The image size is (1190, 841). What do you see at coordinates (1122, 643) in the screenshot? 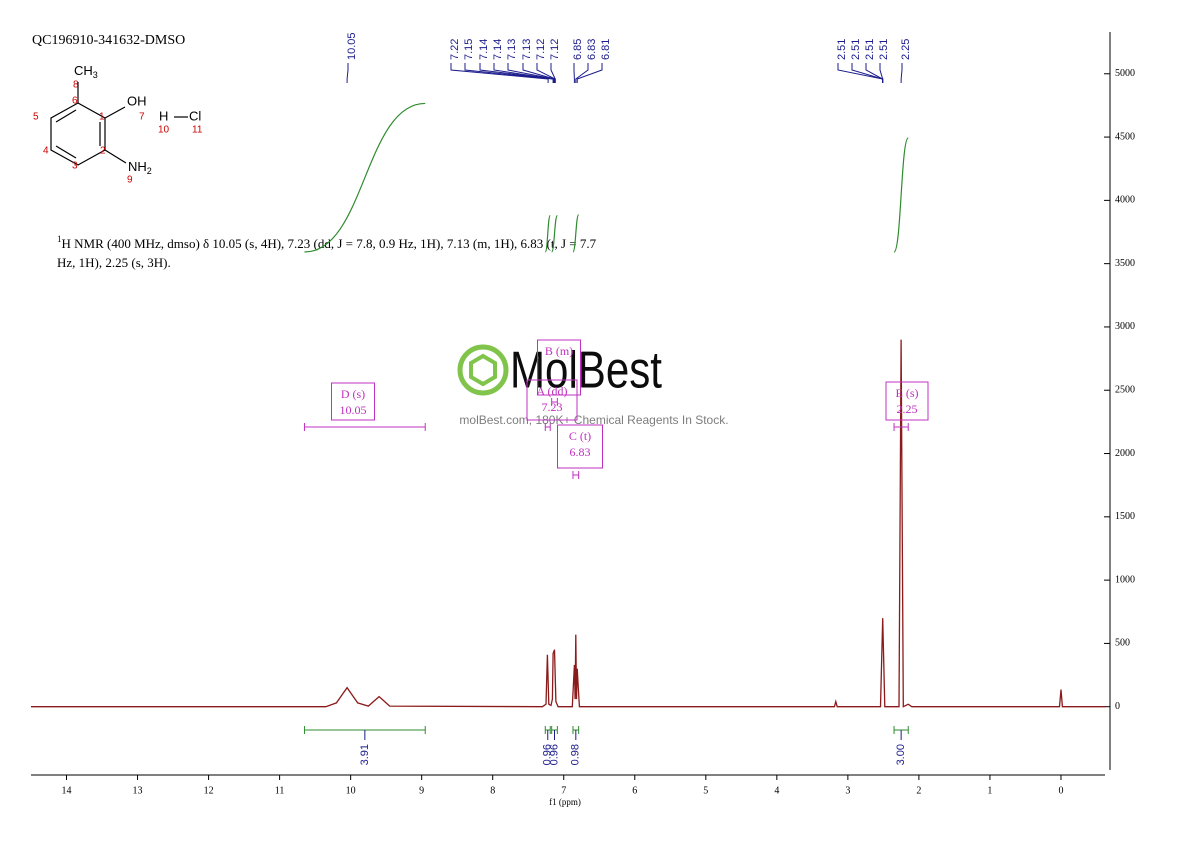
I see `y-tick-label: 500` at bounding box center [1122, 643].